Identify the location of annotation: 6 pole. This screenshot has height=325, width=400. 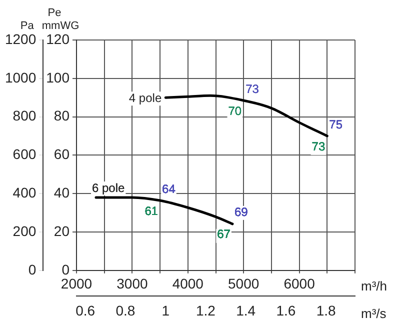
(109, 187).